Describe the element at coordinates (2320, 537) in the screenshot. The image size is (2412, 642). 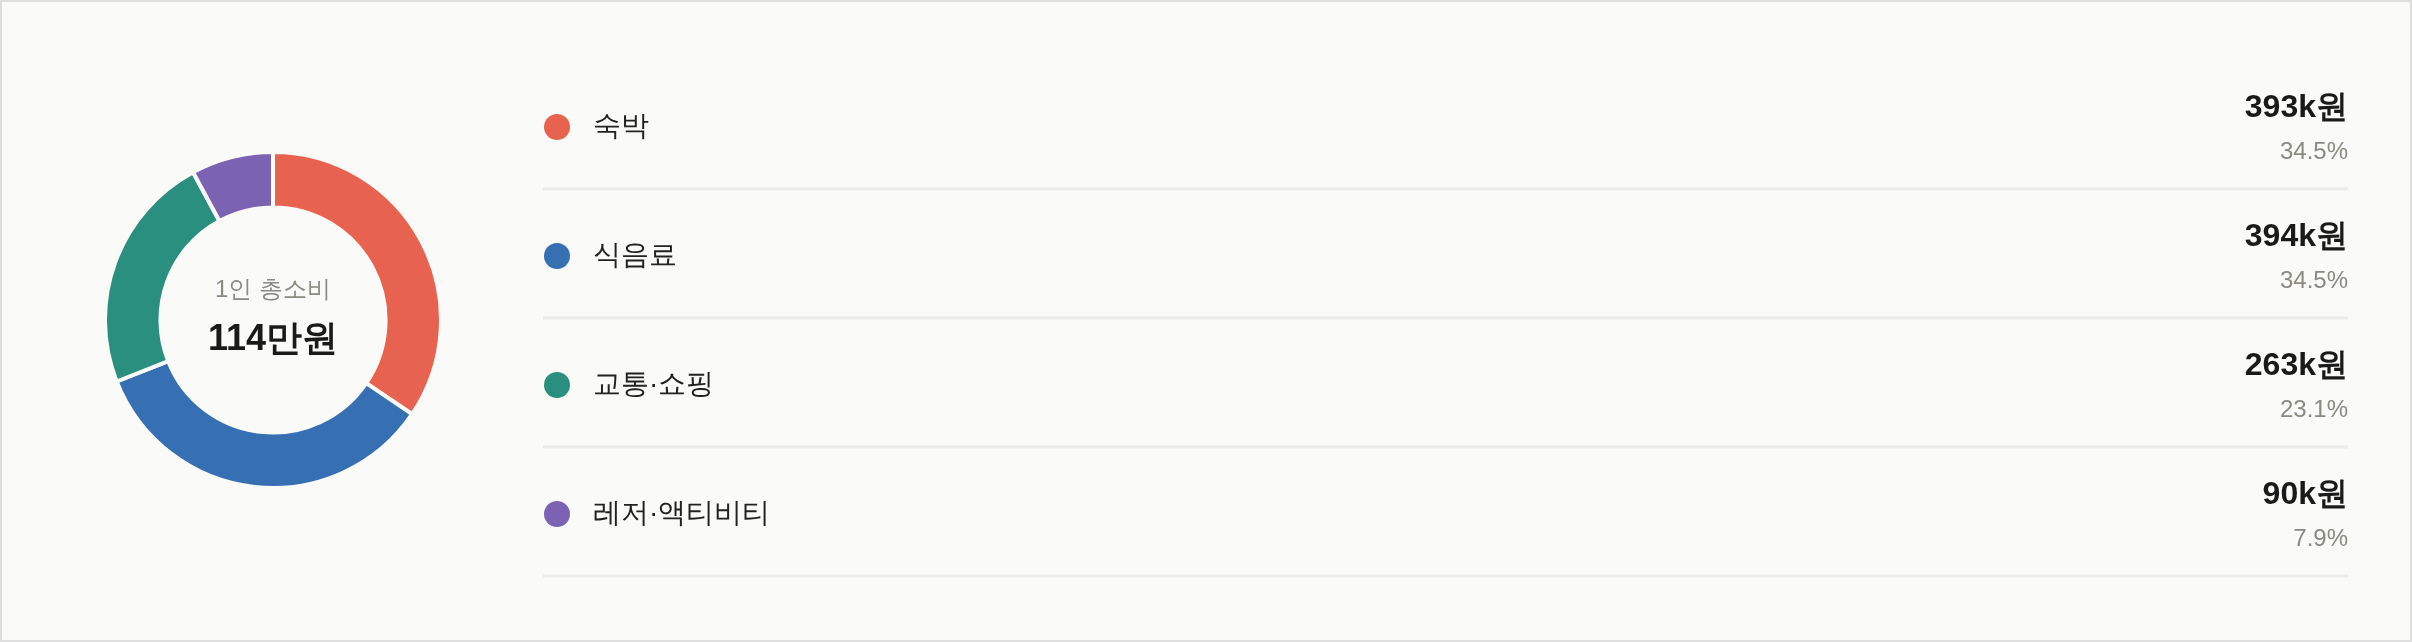
I see `text: 7.9%` at that location.